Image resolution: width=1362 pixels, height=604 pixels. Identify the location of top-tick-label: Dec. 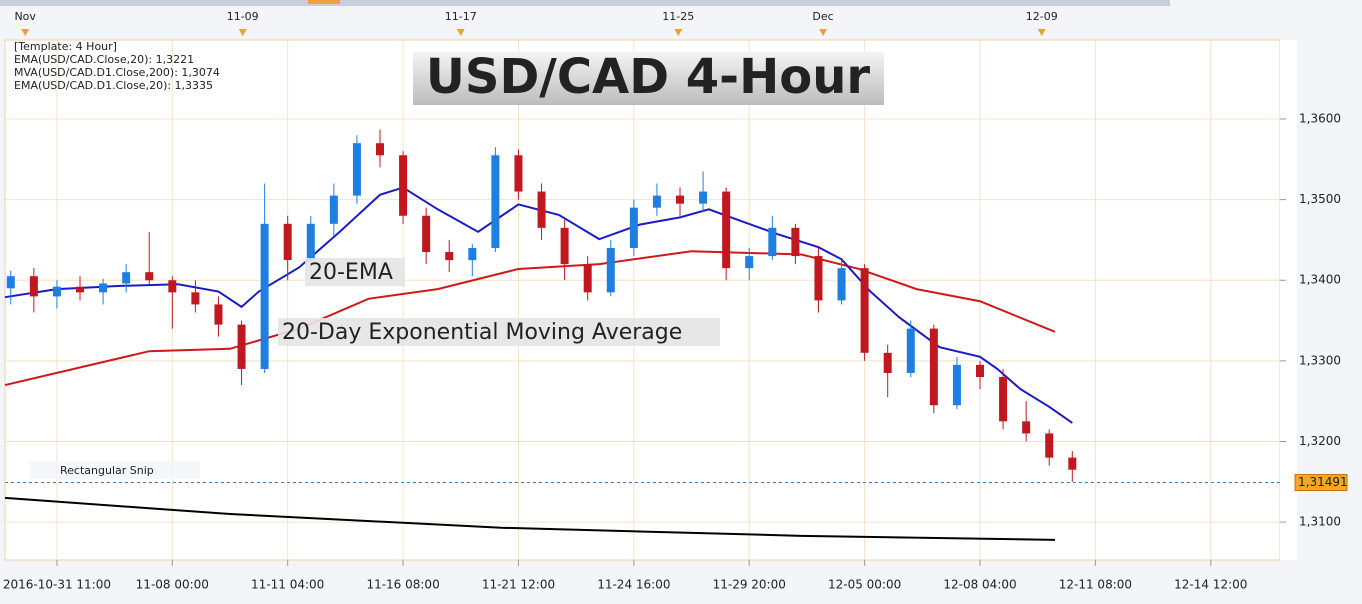
(822, 16).